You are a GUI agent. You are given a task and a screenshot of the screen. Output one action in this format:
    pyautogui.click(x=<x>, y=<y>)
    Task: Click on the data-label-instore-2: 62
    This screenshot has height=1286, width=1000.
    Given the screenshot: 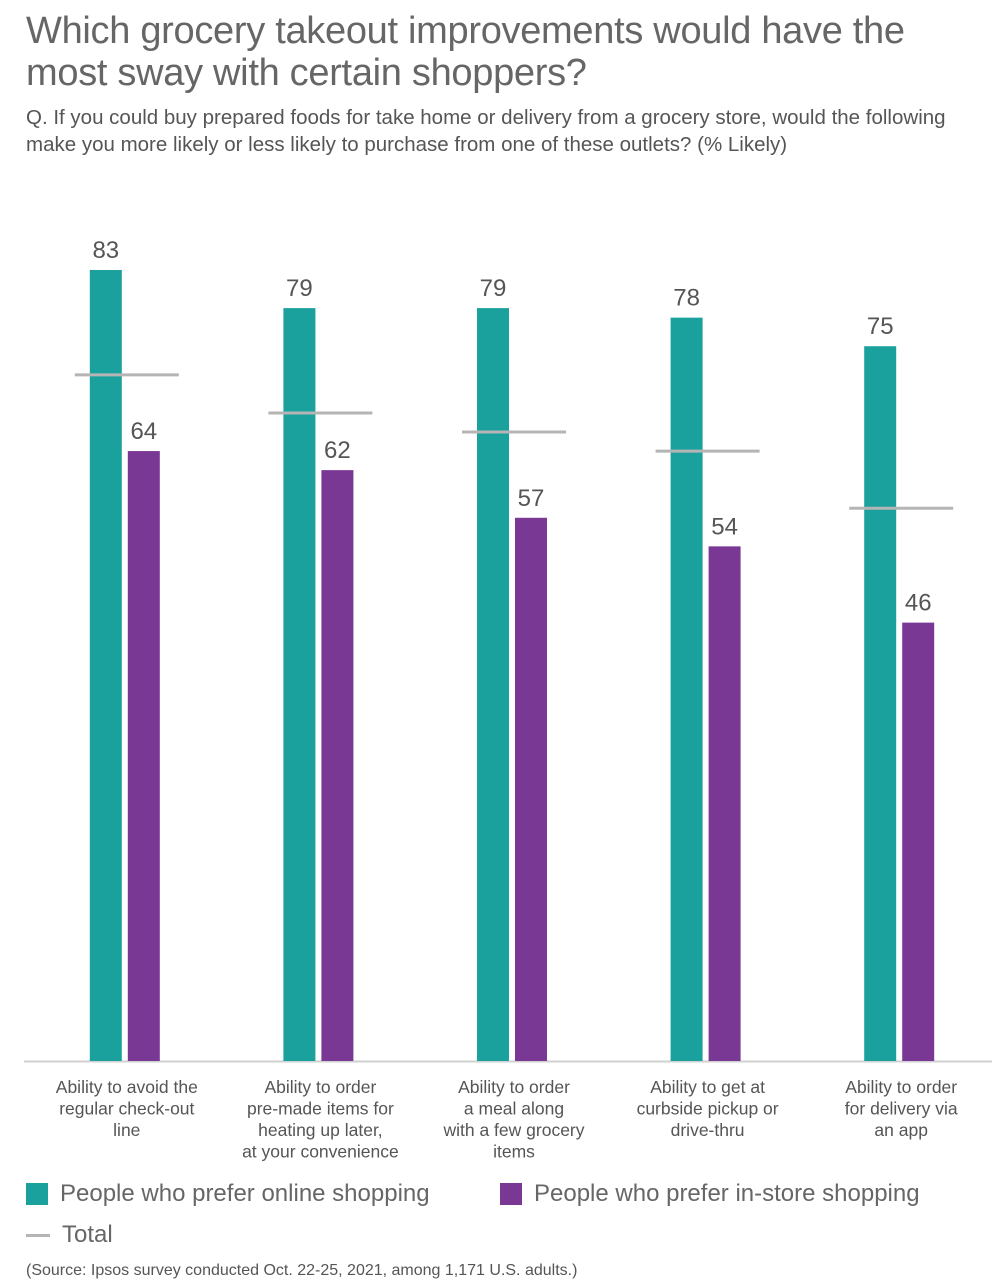 What is the action you would take?
    pyautogui.click(x=337, y=450)
    